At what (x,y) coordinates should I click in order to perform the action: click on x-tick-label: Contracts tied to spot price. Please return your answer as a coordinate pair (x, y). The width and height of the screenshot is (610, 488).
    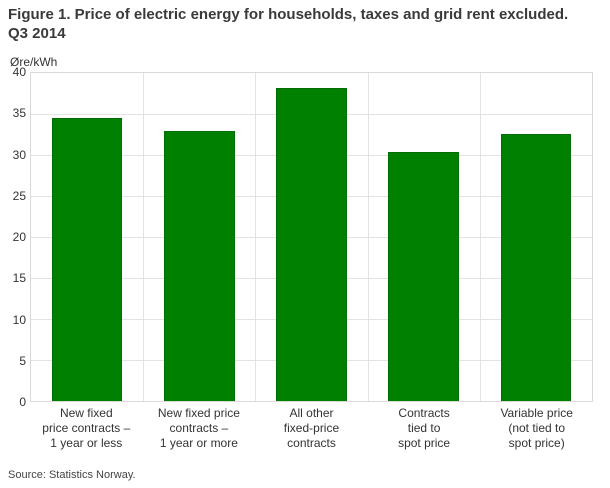
    Looking at the image, I should click on (424, 428).